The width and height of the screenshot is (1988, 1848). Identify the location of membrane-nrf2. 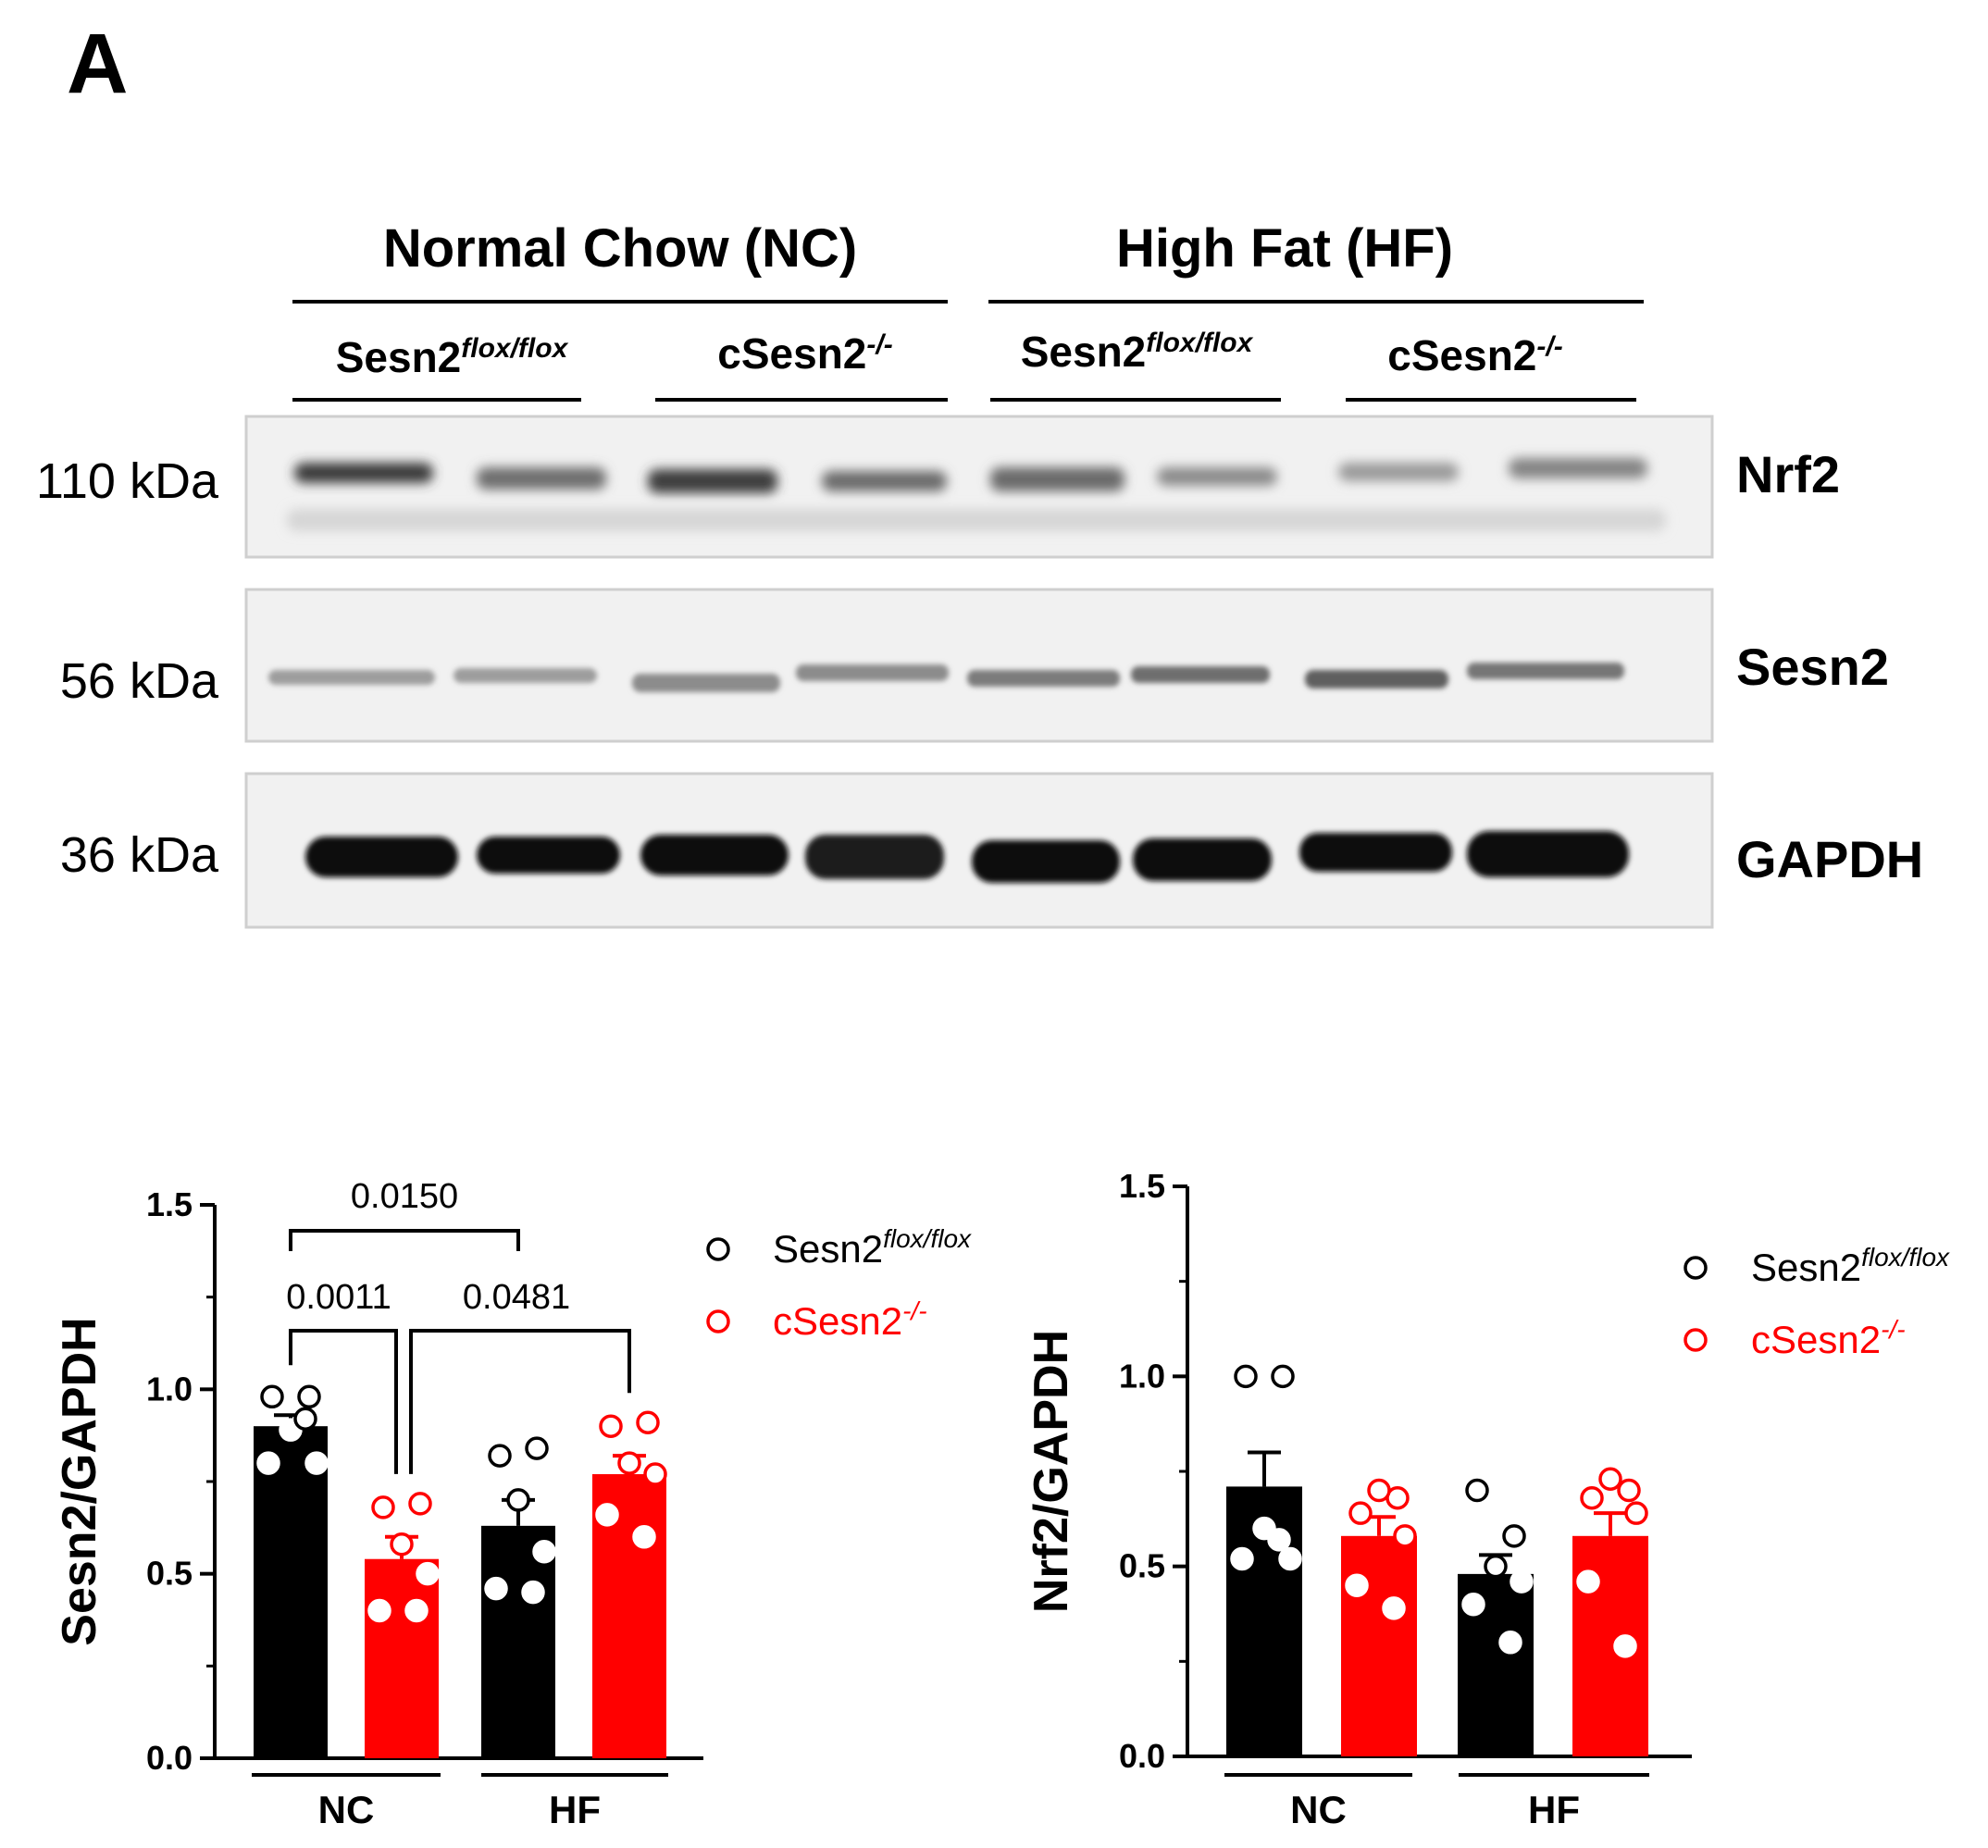
(979, 487).